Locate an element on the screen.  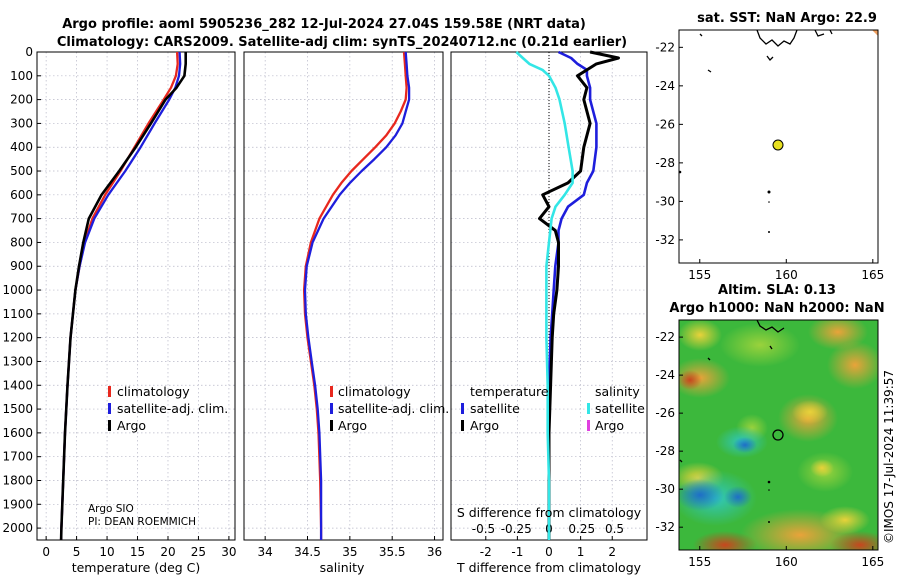
sla-heatmap is located at coordinates (778, 435).